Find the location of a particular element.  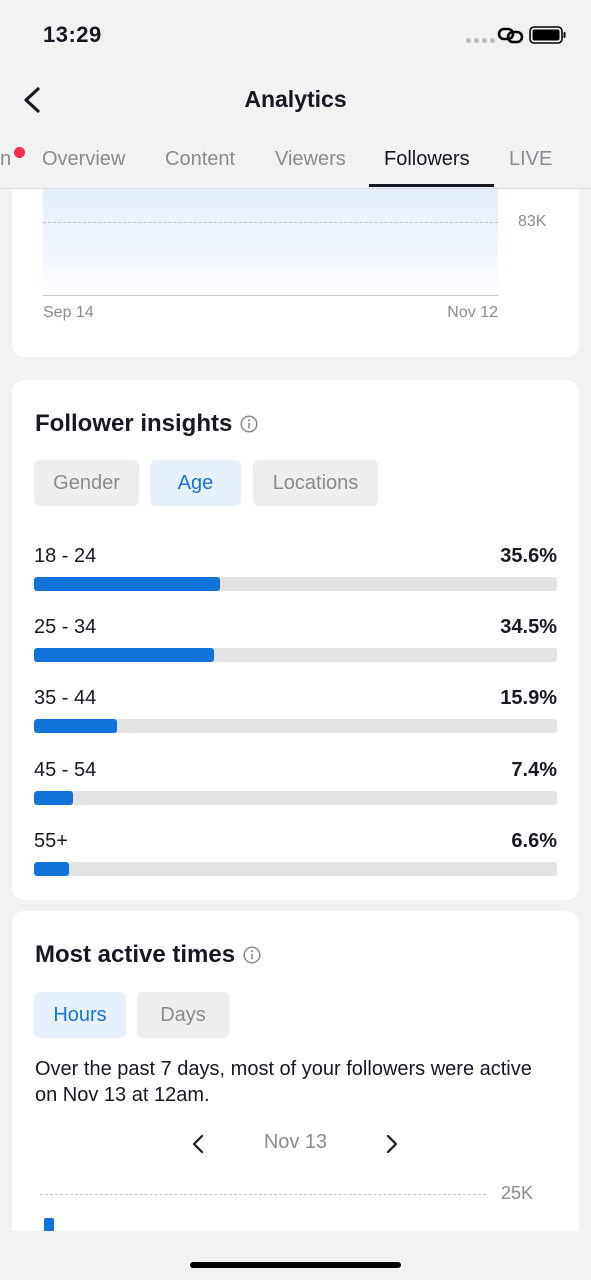

active-tab-indicator is located at coordinates (431, 185).